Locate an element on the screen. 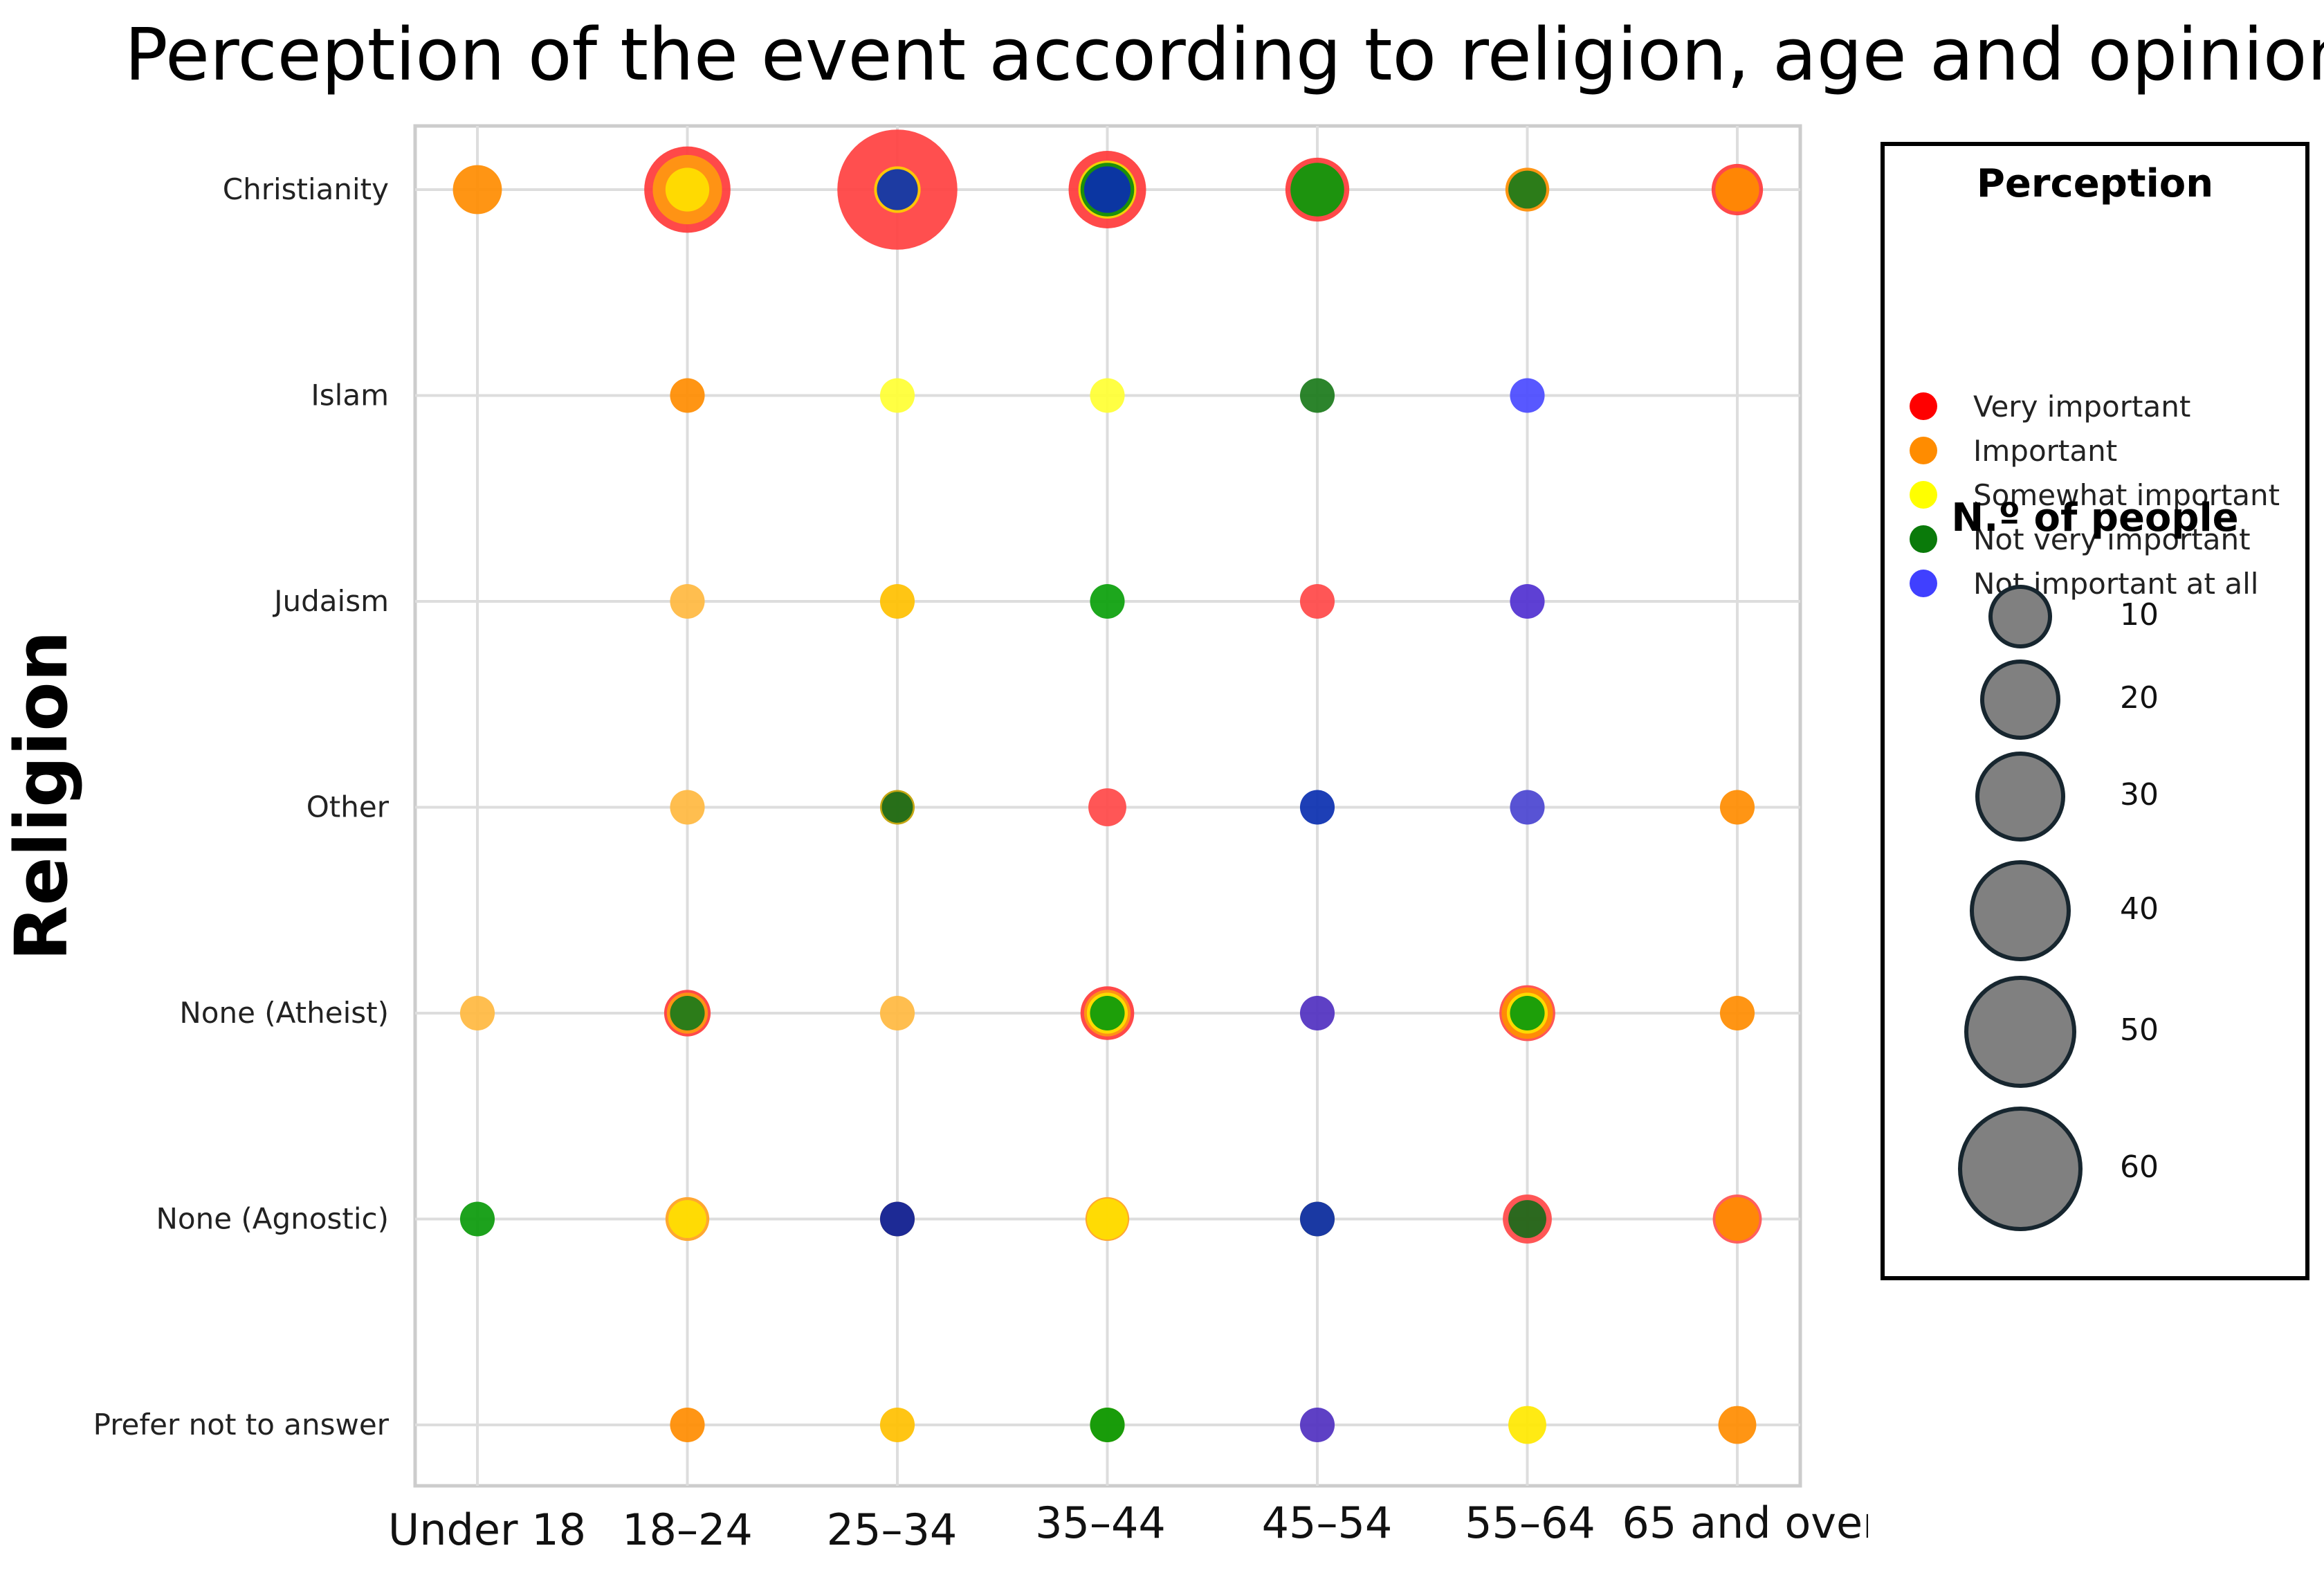  size-legend-label: 20 is located at coordinates (2139, 698).